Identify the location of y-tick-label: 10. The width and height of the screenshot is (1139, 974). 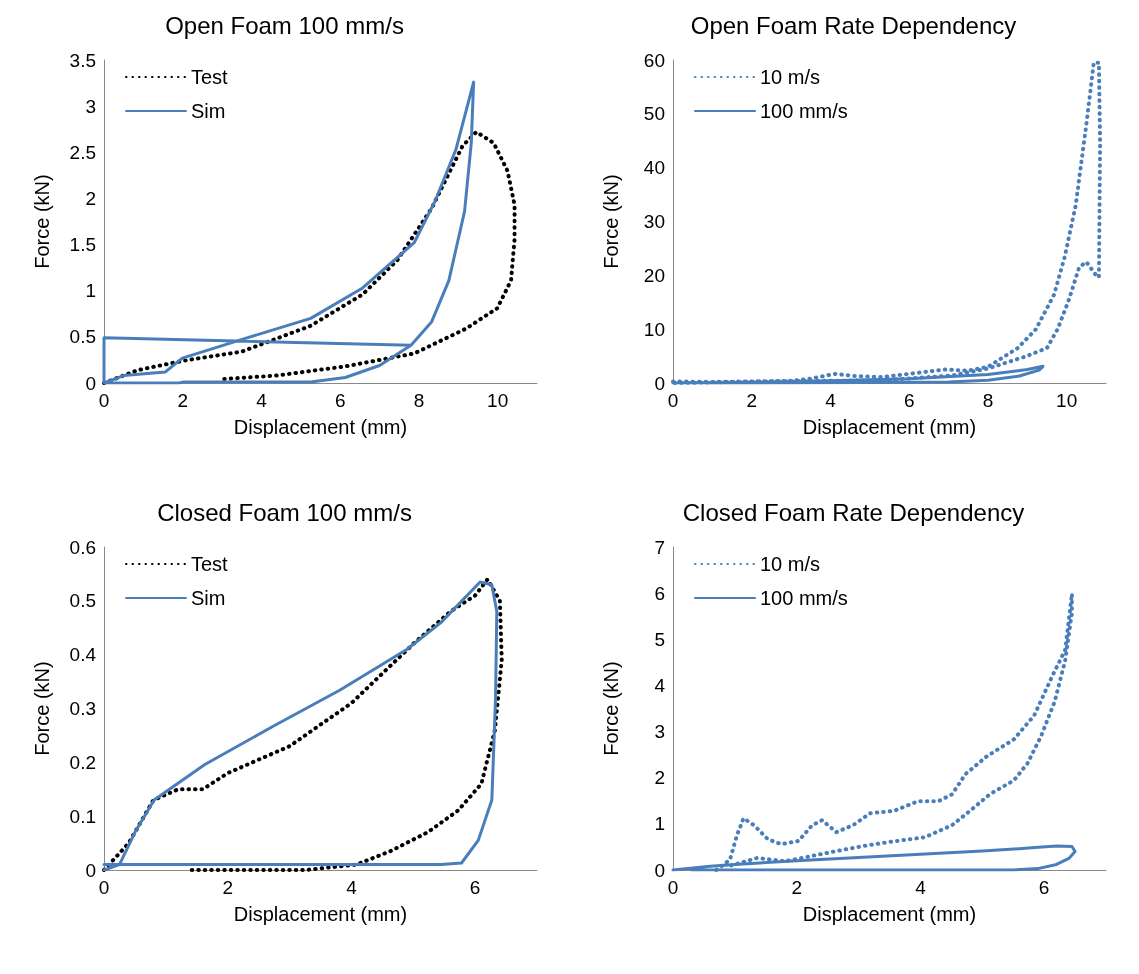
(654, 329).